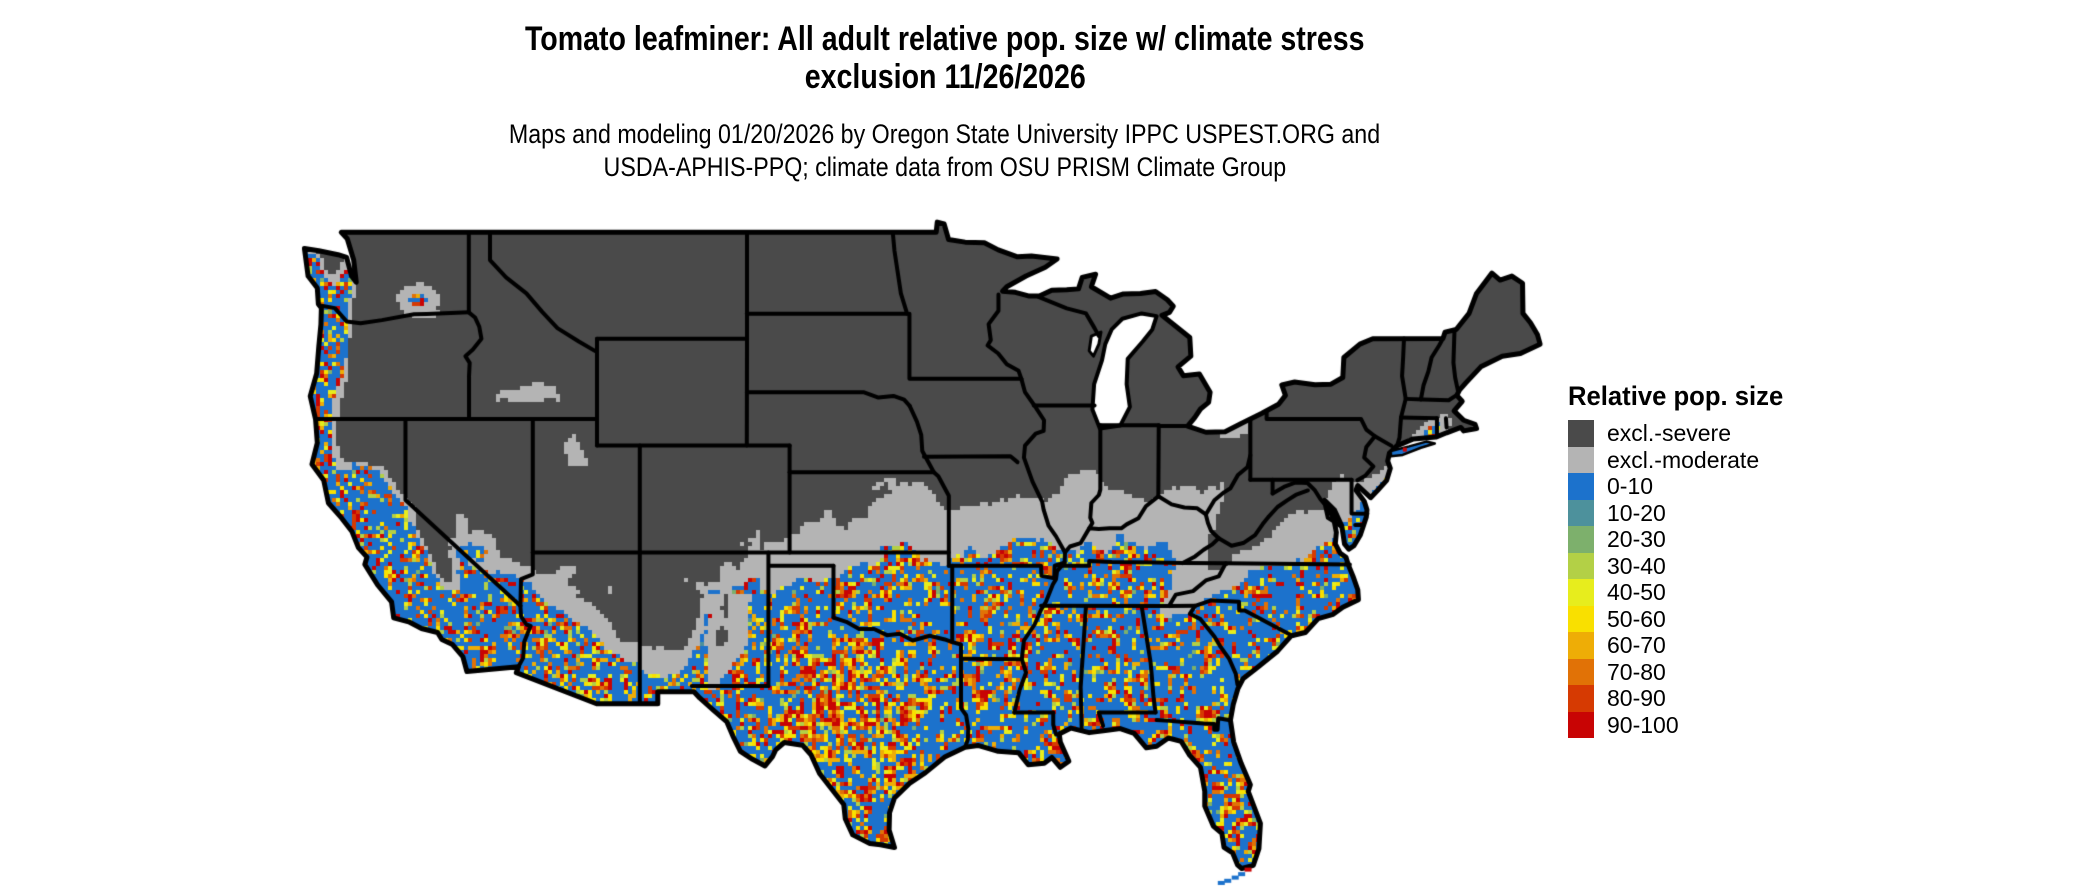 This screenshot has width=2100, height=892. I want to click on legend-item-label: excl.-moderate, so click(1683, 459).